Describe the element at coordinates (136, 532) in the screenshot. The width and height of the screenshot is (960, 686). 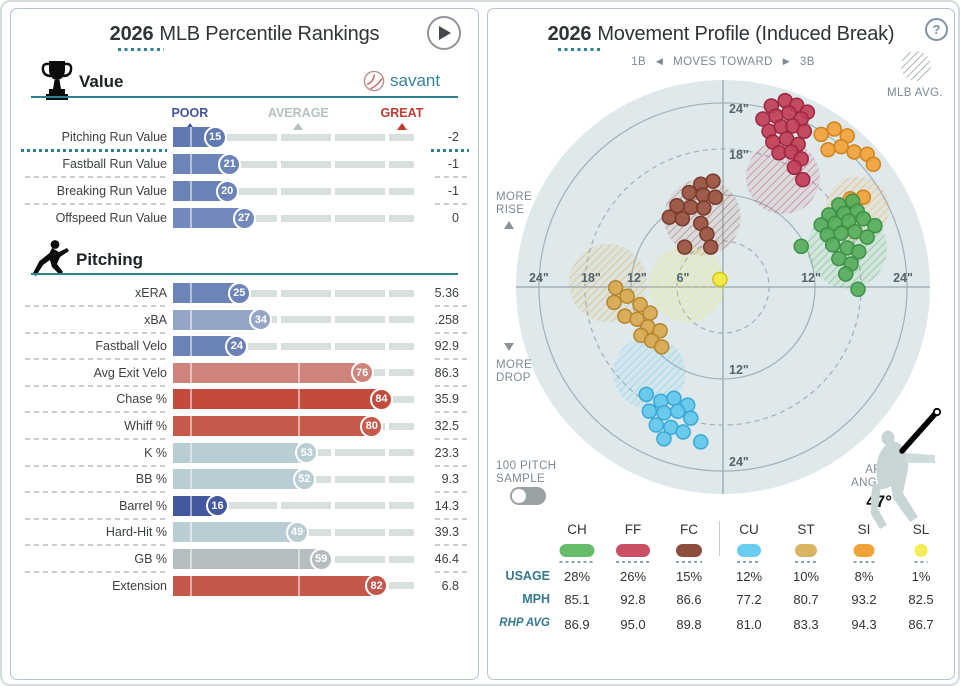
I see `stat-label: Hard-Hit %` at that location.